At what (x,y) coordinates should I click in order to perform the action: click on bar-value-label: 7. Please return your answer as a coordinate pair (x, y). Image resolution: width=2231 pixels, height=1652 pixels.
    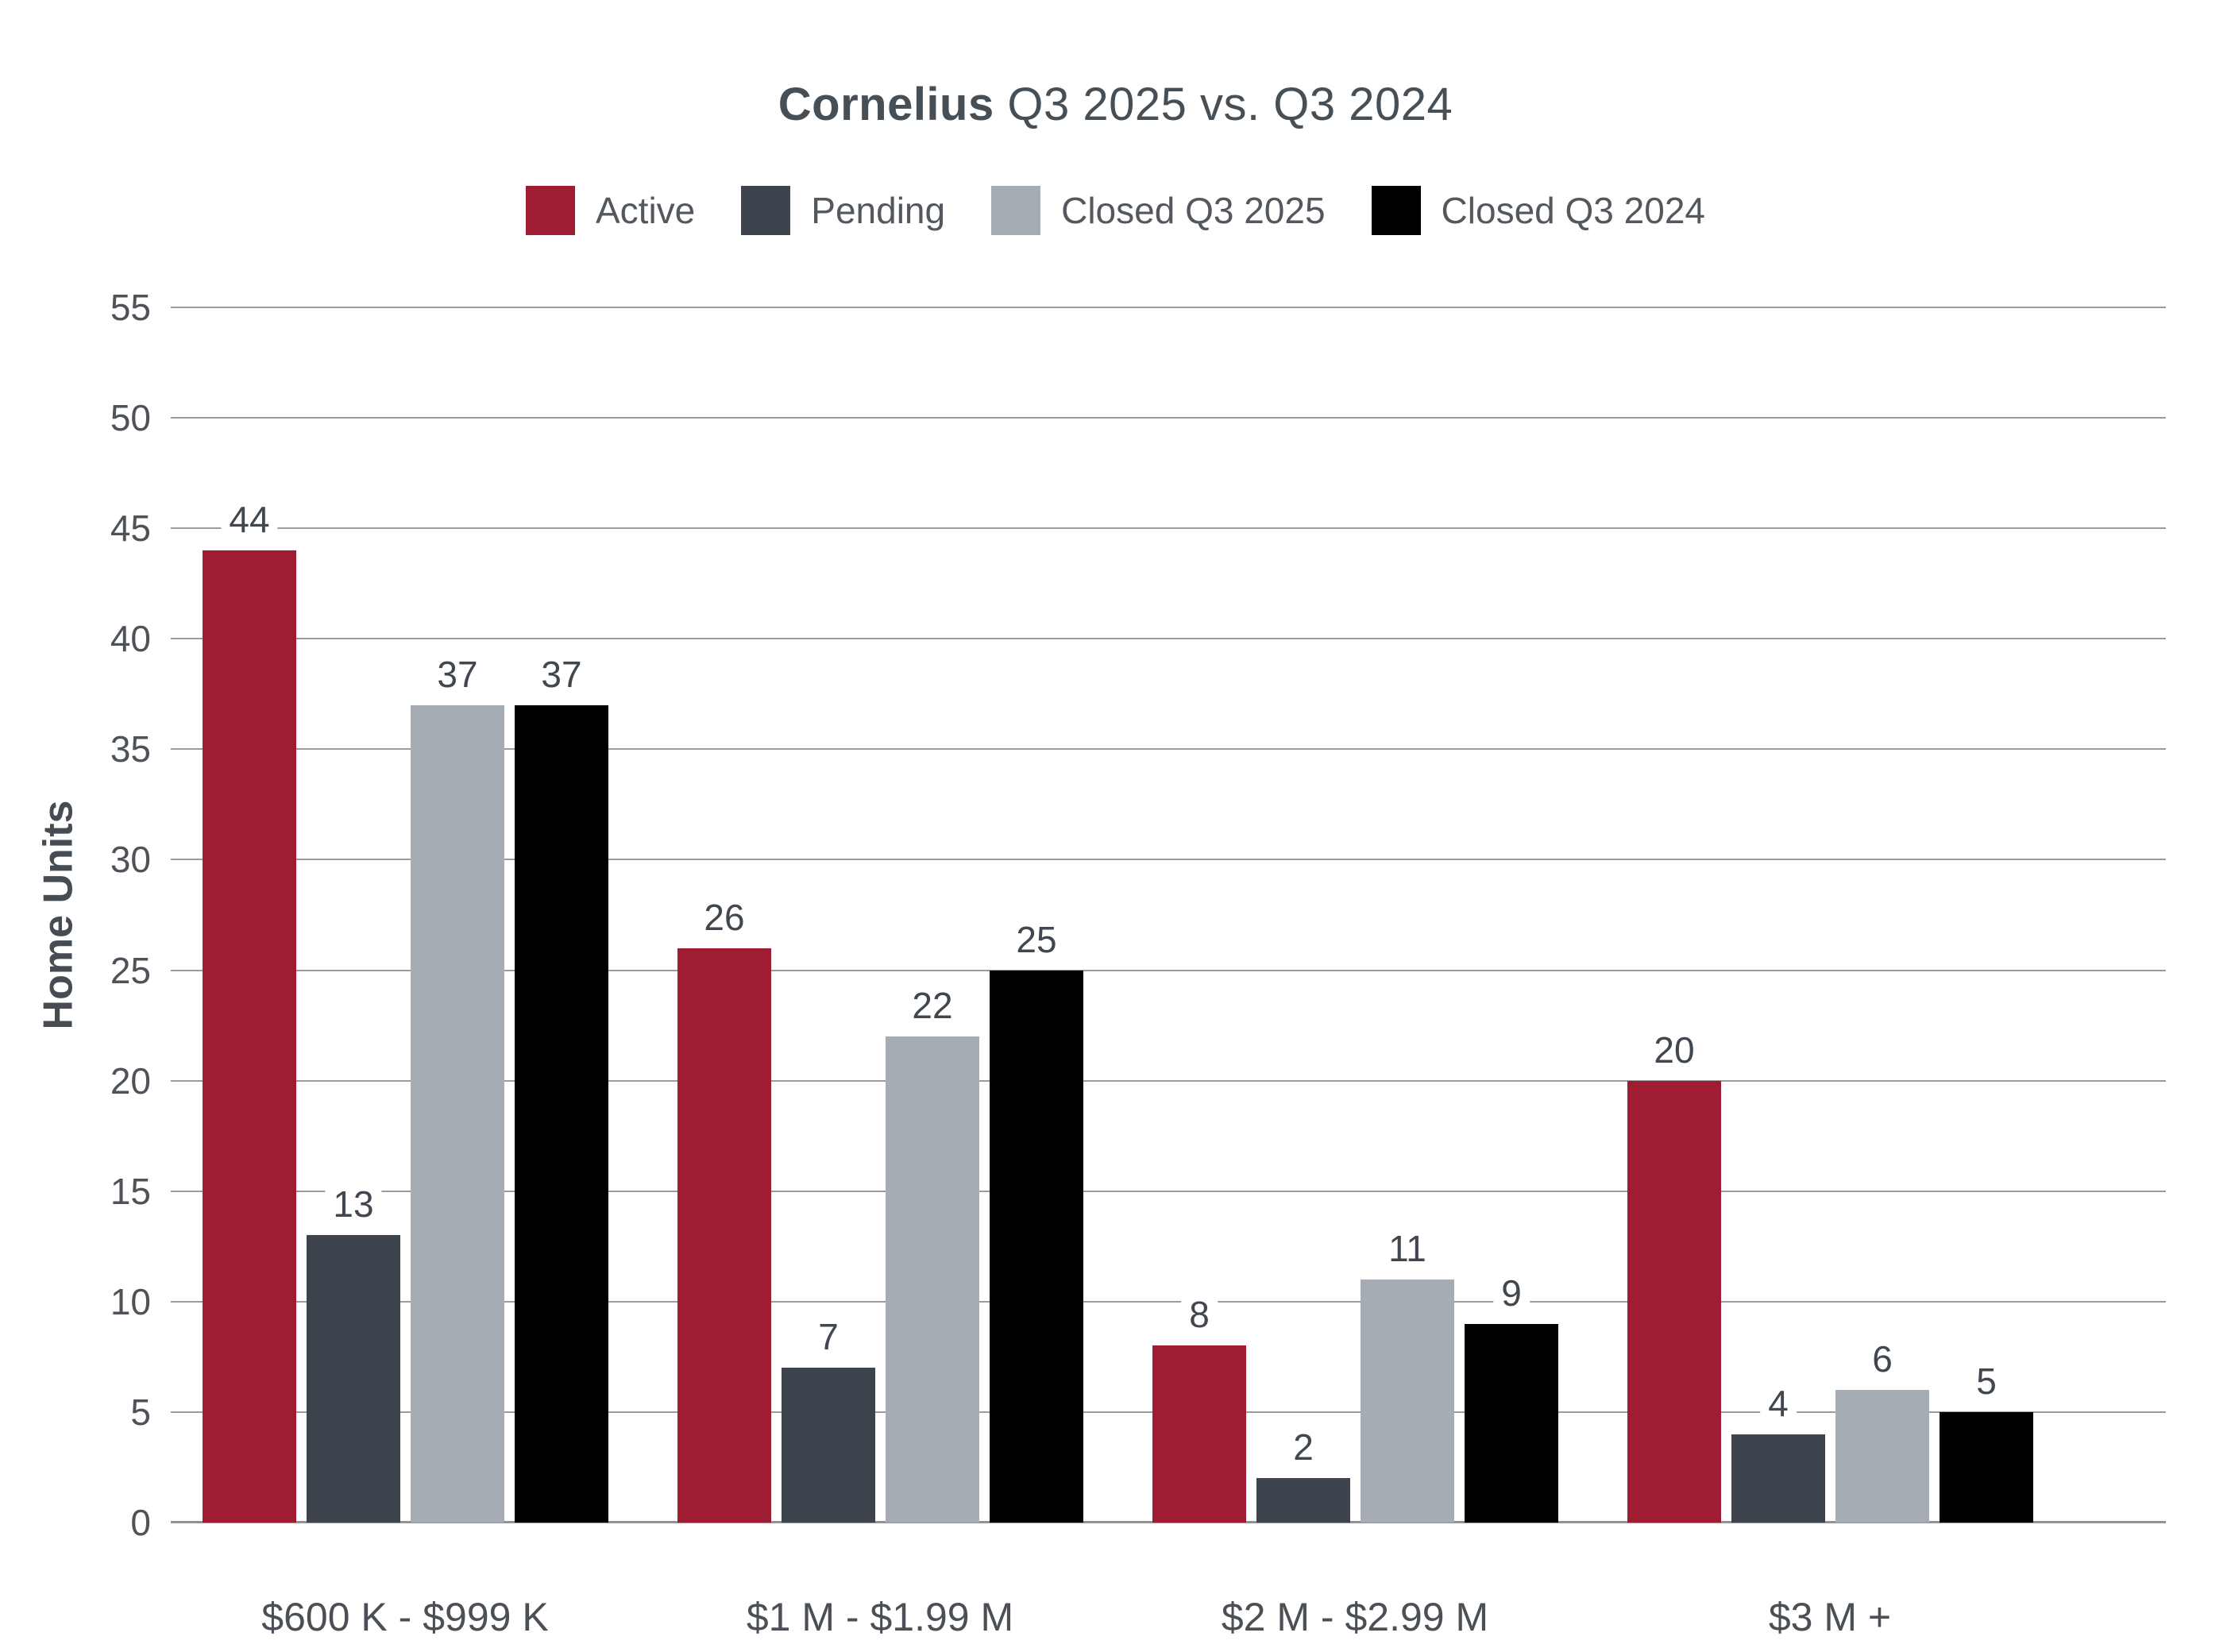
    Looking at the image, I should click on (828, 1337).